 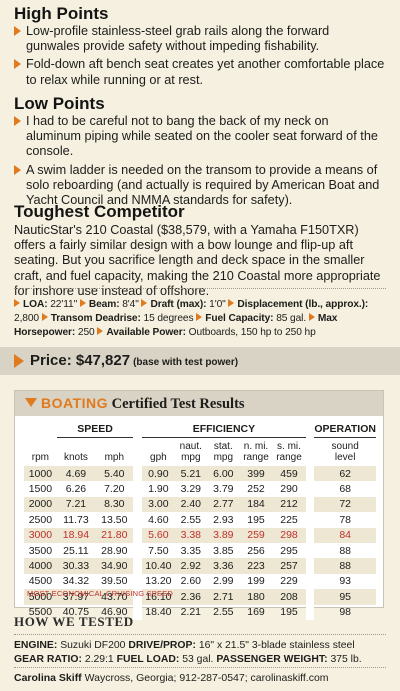 What do you see at coordinates (256, 474) in the screenshot?
I see `cell-nmi-range: 399` at bounding box center [256, 474].